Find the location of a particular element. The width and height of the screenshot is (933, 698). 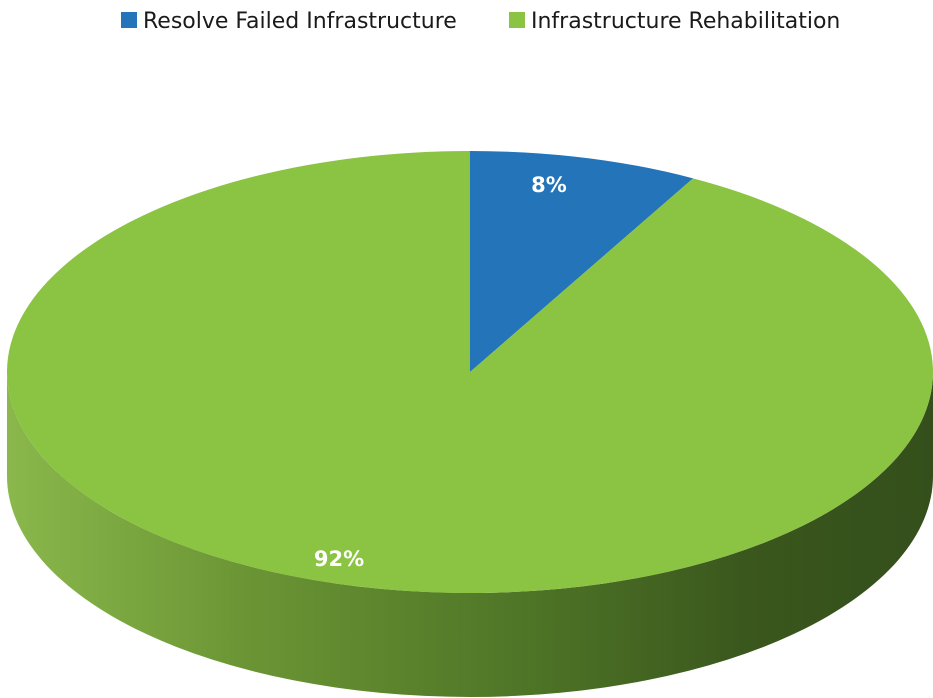

legend-item-infrastructure-rehabilitation: Infrastructure Rehabilitation is located at coordinates (674, 21).